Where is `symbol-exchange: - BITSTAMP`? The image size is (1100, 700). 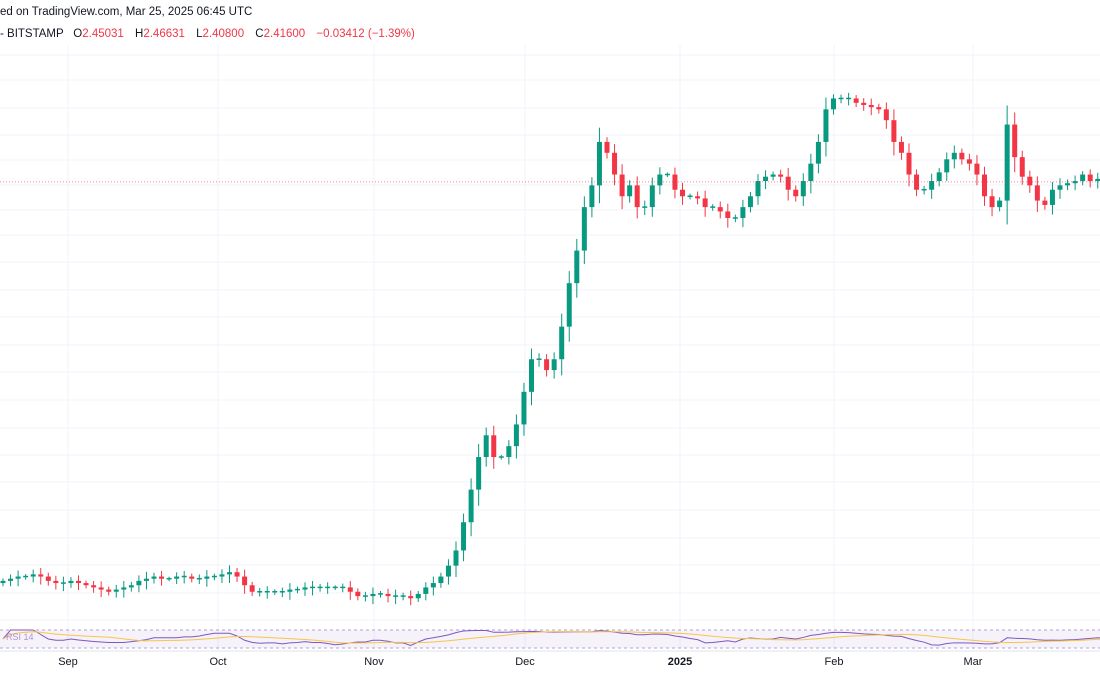 symbol-exchange: - BITSTAMP is located at coordinates (32, 34).